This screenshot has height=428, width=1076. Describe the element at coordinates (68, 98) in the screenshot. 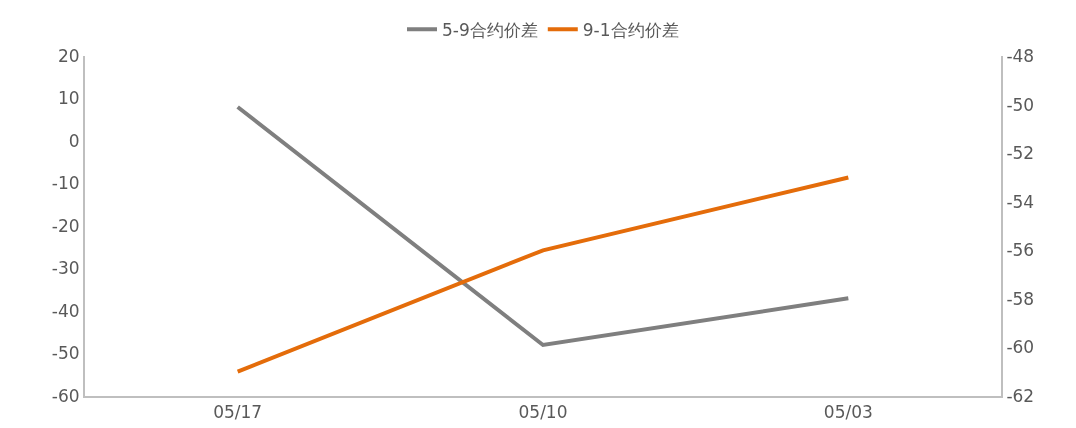

I see `y-tick-label: 10` at that location.